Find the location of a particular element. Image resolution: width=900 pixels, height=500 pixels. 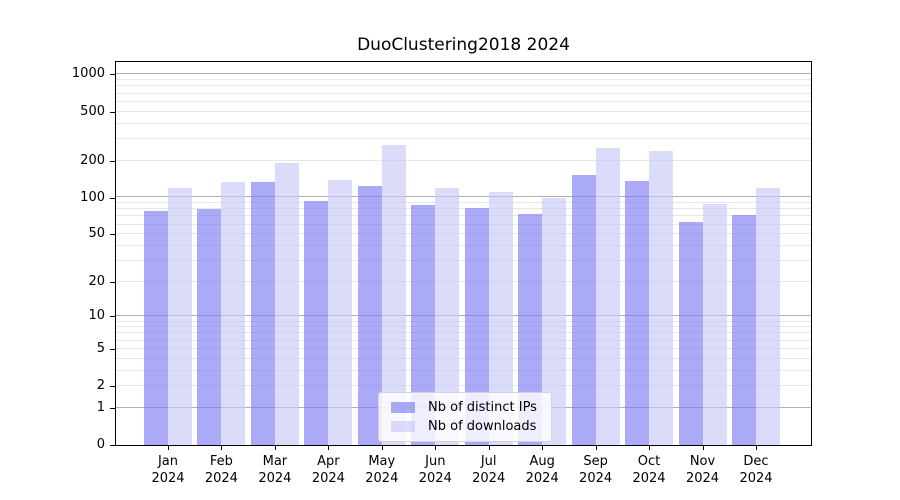

y-tick-label: 1000 is located at coordinates (88, 74).